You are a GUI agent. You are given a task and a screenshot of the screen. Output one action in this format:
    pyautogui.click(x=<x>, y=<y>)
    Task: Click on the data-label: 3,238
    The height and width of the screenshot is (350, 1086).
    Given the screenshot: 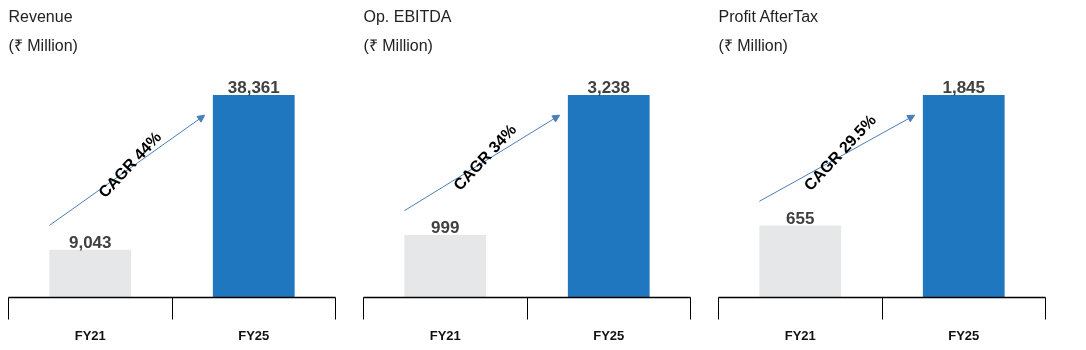 What is the action you would take?
    pyautogui.click(x=609, y=87)
    